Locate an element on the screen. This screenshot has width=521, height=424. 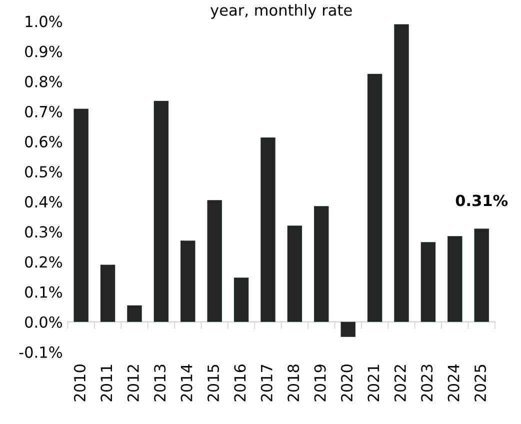
x-tick-label: 2021 is located at coordinates (374, 383).